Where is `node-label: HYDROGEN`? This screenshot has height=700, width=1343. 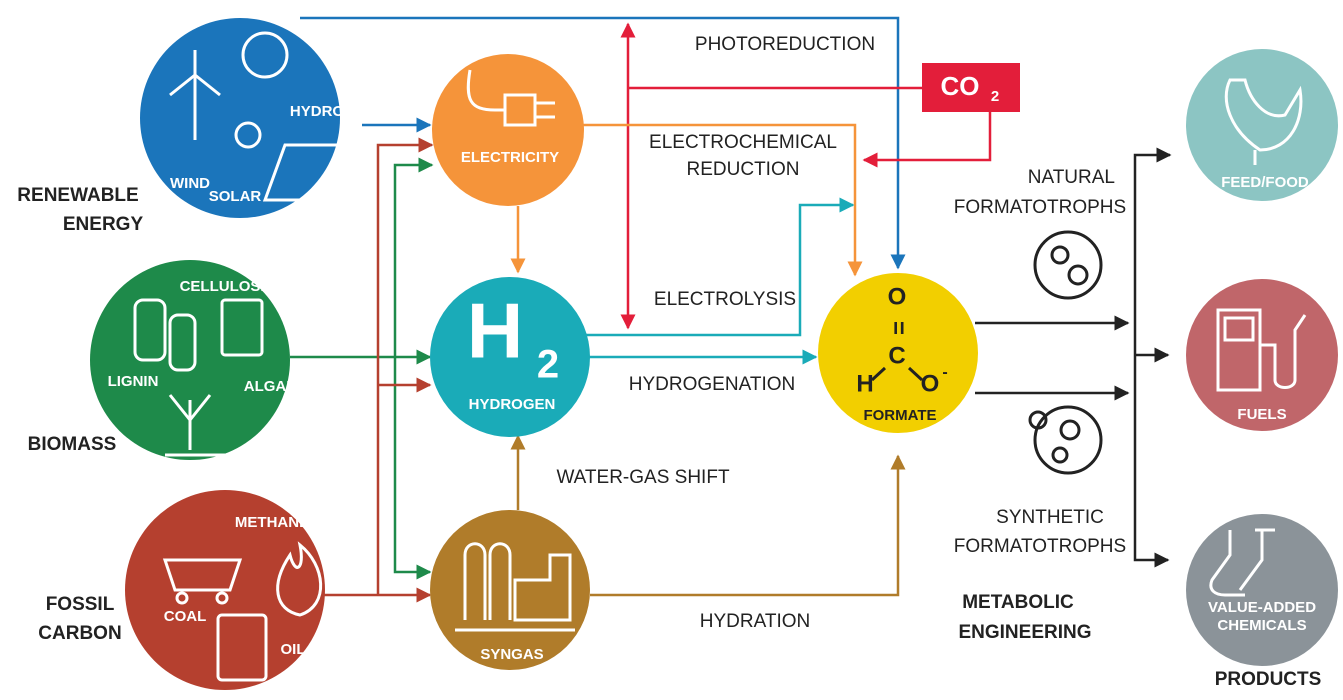
node-label: HYDROGEN is located at coordinates (512, 404).